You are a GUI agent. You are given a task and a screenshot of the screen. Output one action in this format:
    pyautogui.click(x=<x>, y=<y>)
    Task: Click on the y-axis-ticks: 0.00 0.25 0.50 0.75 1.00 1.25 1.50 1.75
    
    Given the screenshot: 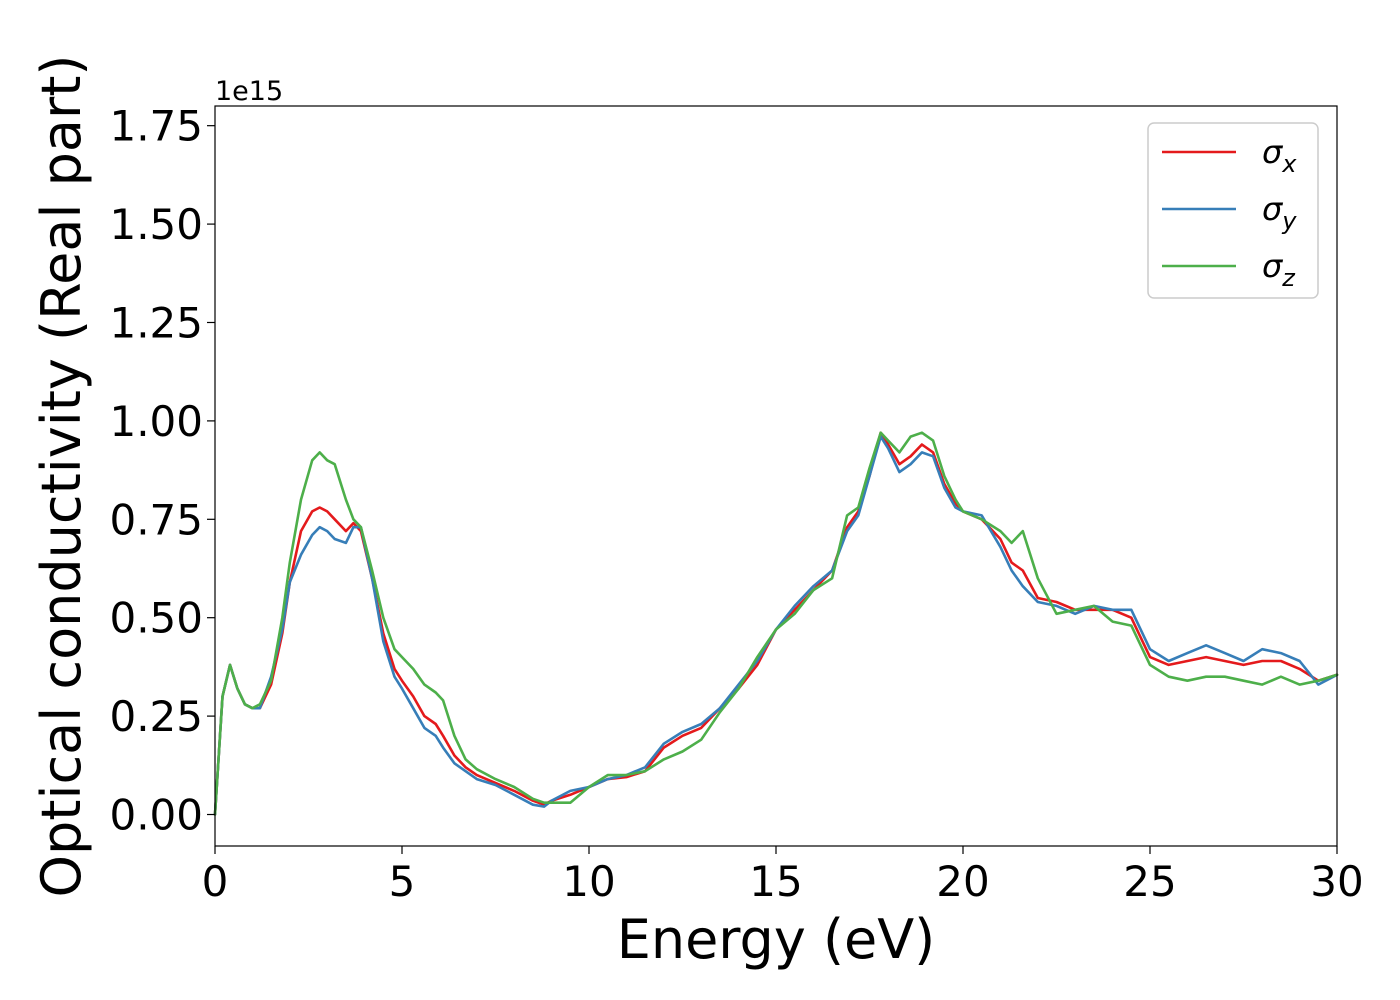 What is the action you would take?
    pyautogui.click(x=162, y=471)
    